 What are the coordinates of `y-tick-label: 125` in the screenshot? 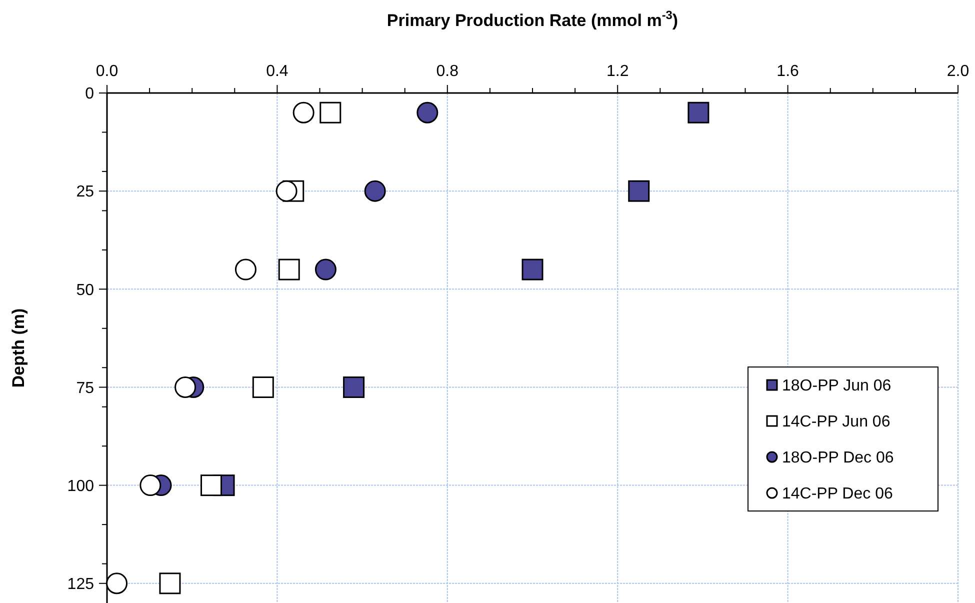 It's located at (80, 584).